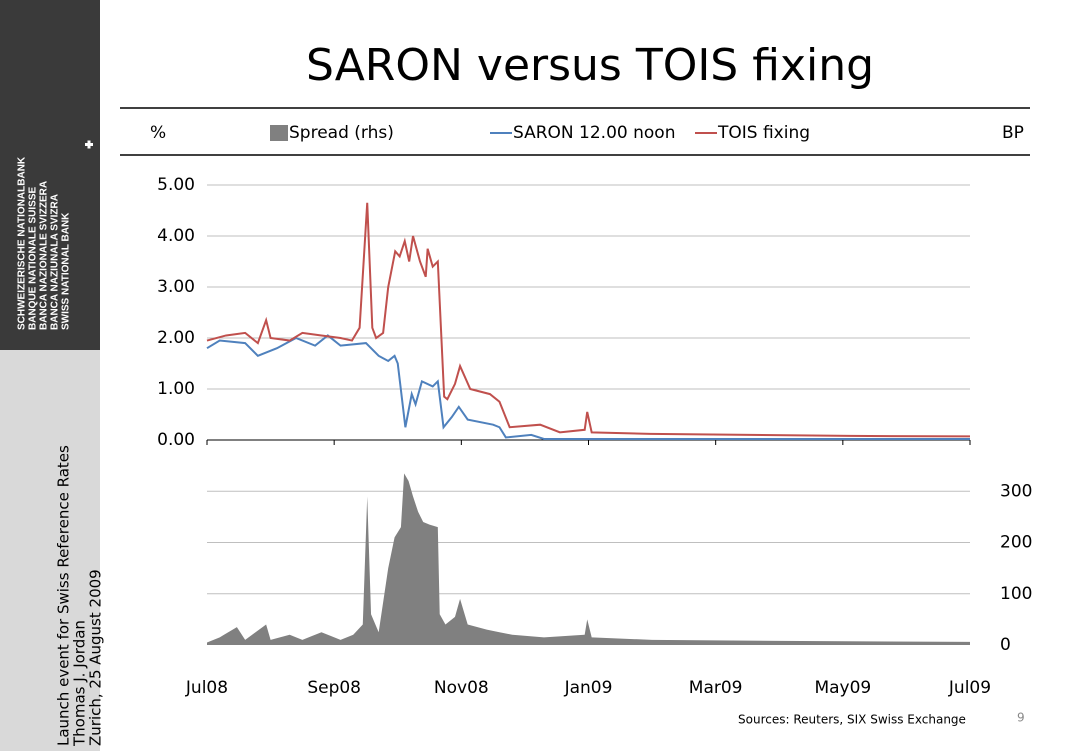  I want to click on bank-name: BANQUE NATIONALE SUISSE, so click(33, 258).